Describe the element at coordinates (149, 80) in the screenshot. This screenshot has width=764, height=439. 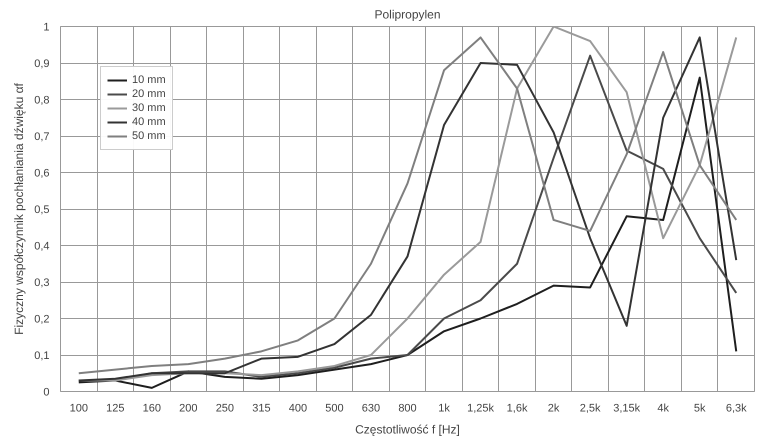
I see `legend-label: 10 mm` at that location.